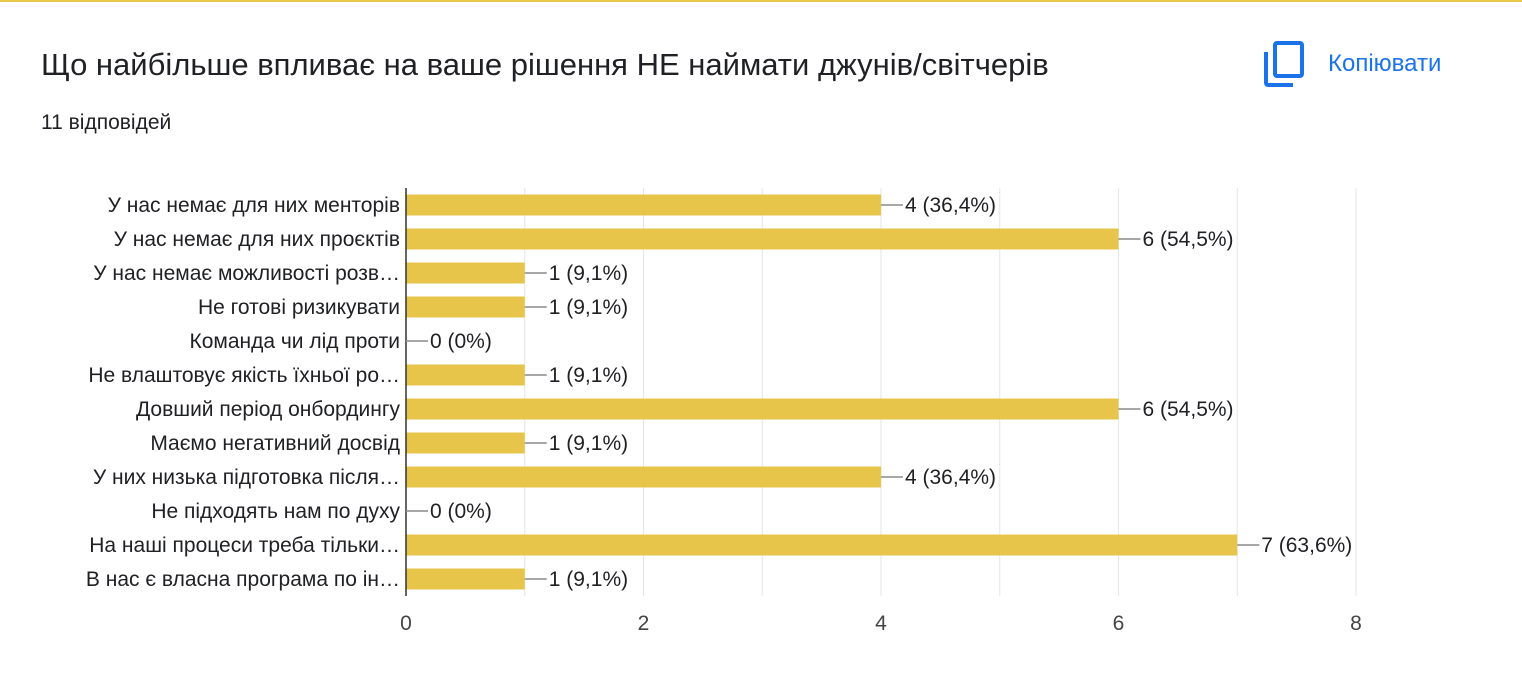 The image size is (1522, 692). Describe the element at coordinates (275, 511) in the screenshot. I see `category-label: Не підходять нам по духу` at that location.